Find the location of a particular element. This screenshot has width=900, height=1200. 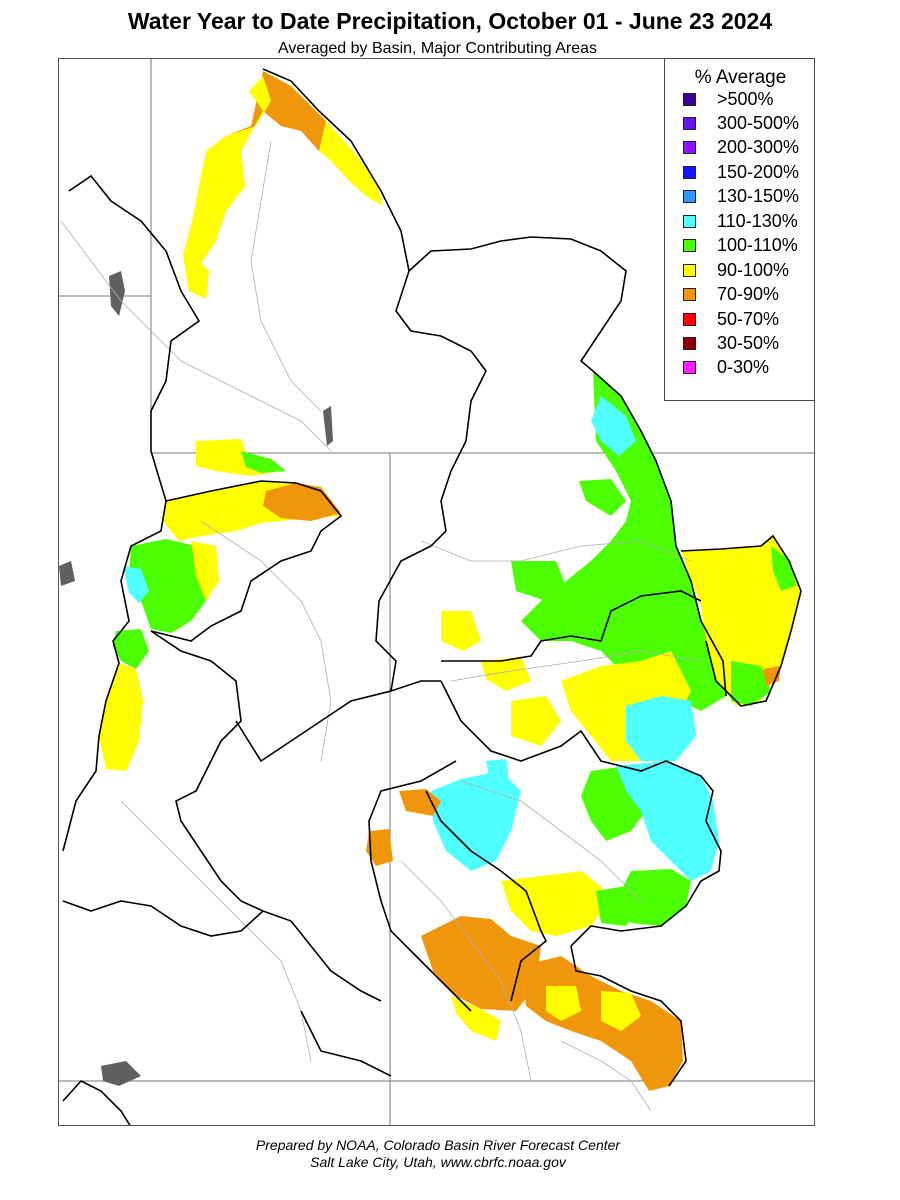

legend-item: 110-130% is located at coordinates (740, 221).